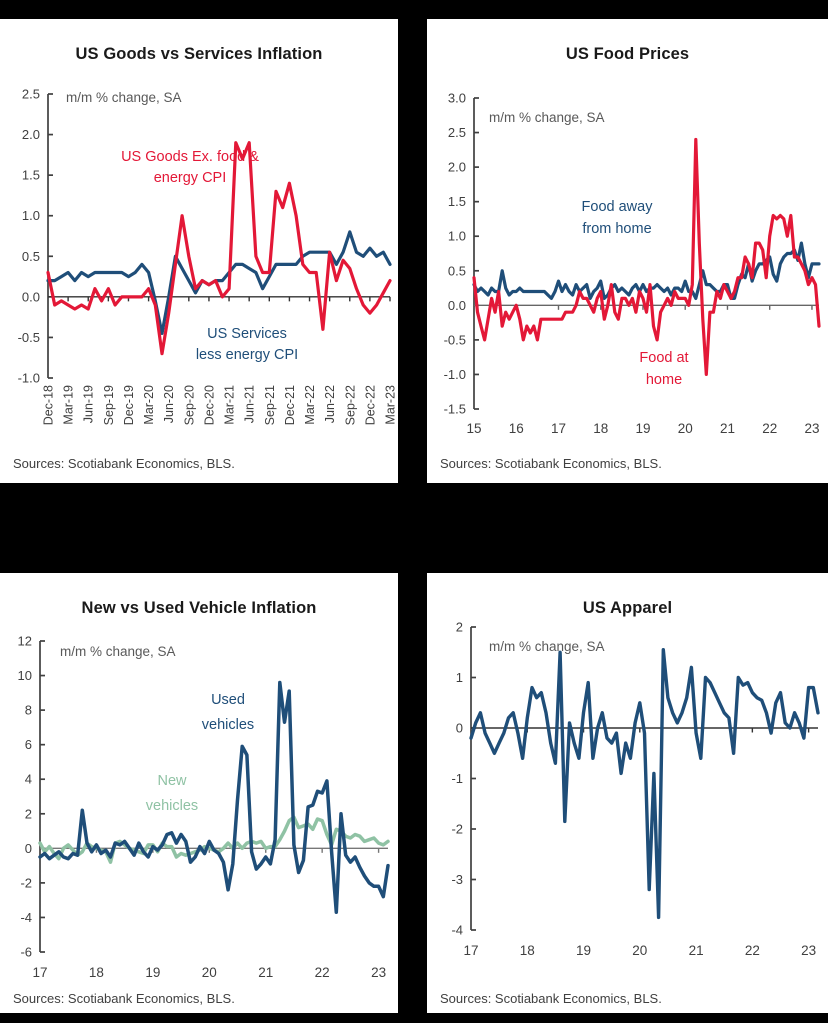 The image size is (828, 1023). What do you see at coordinates (473, 428) in the screenshot?
I see `x-tick-label: 15` at bounding box center [473, 428].